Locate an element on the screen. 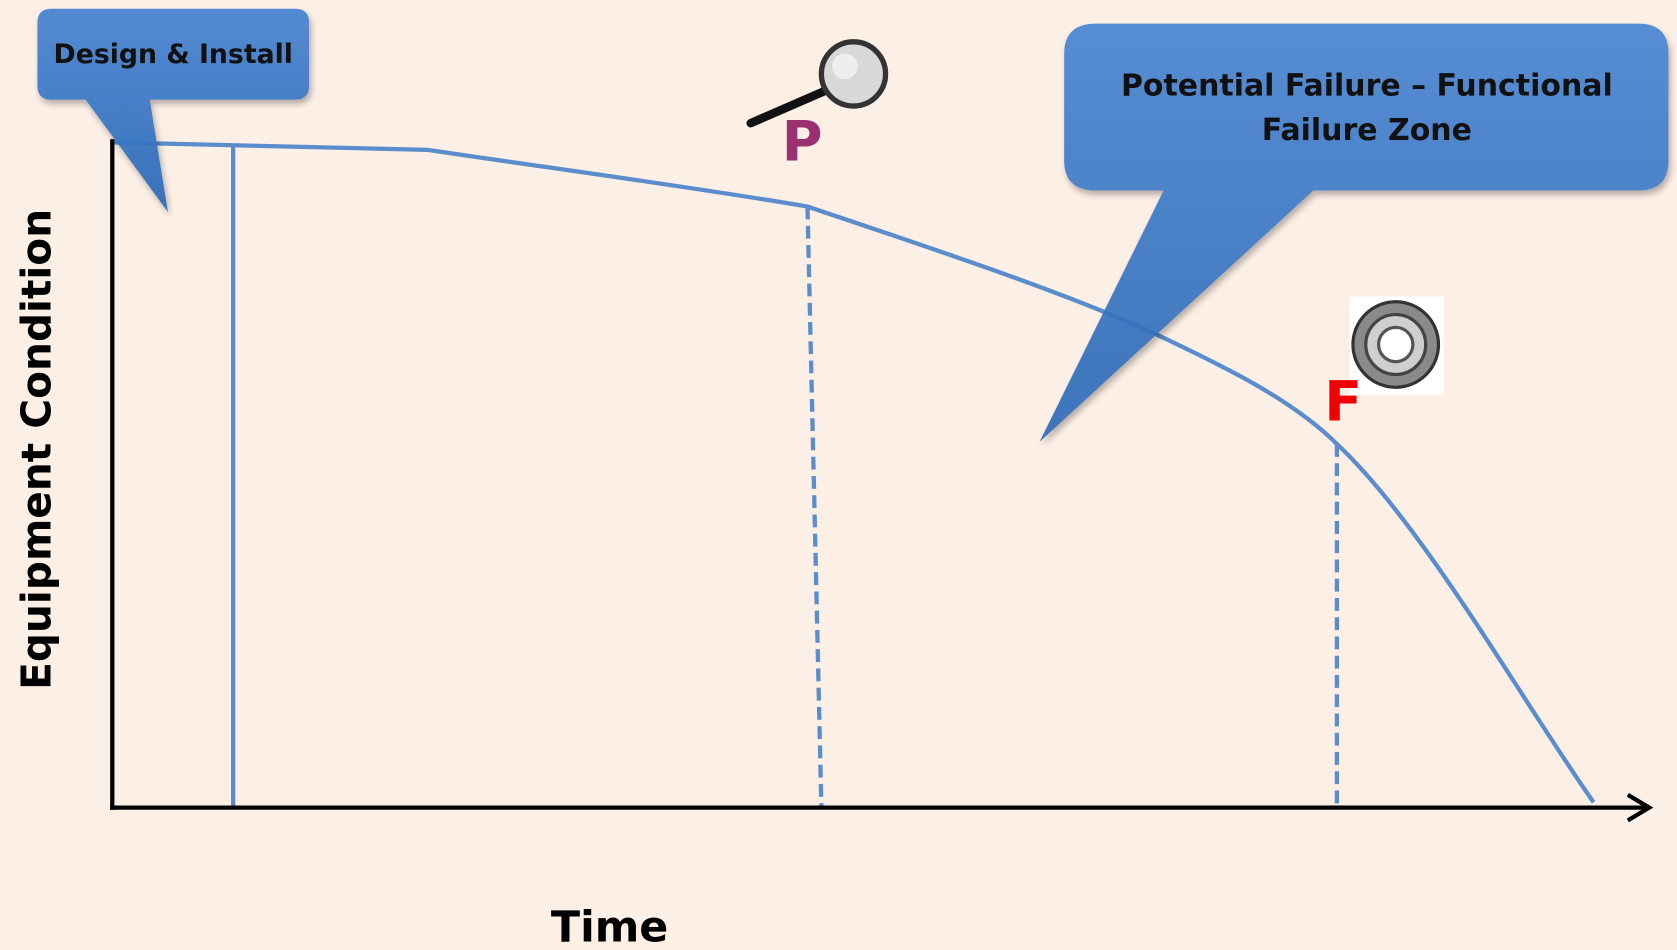 This screenshot has height=950, width=1677. p-line is located at coordinates (814, 507).